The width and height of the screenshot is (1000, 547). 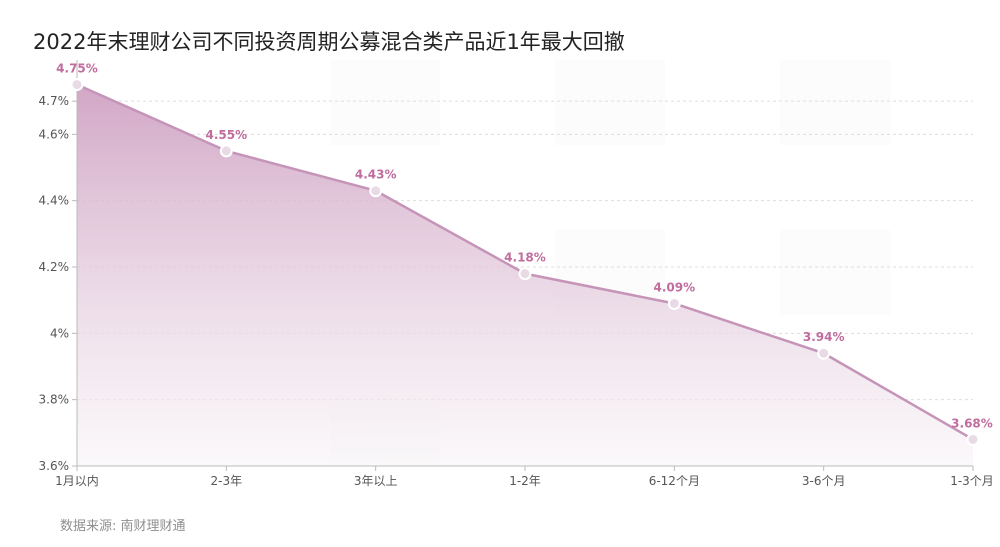 What do you see at coordinates (54, 101) in the screenshot?
I see `y-tick-label: 4.7%` at bounding box center [54, 101].